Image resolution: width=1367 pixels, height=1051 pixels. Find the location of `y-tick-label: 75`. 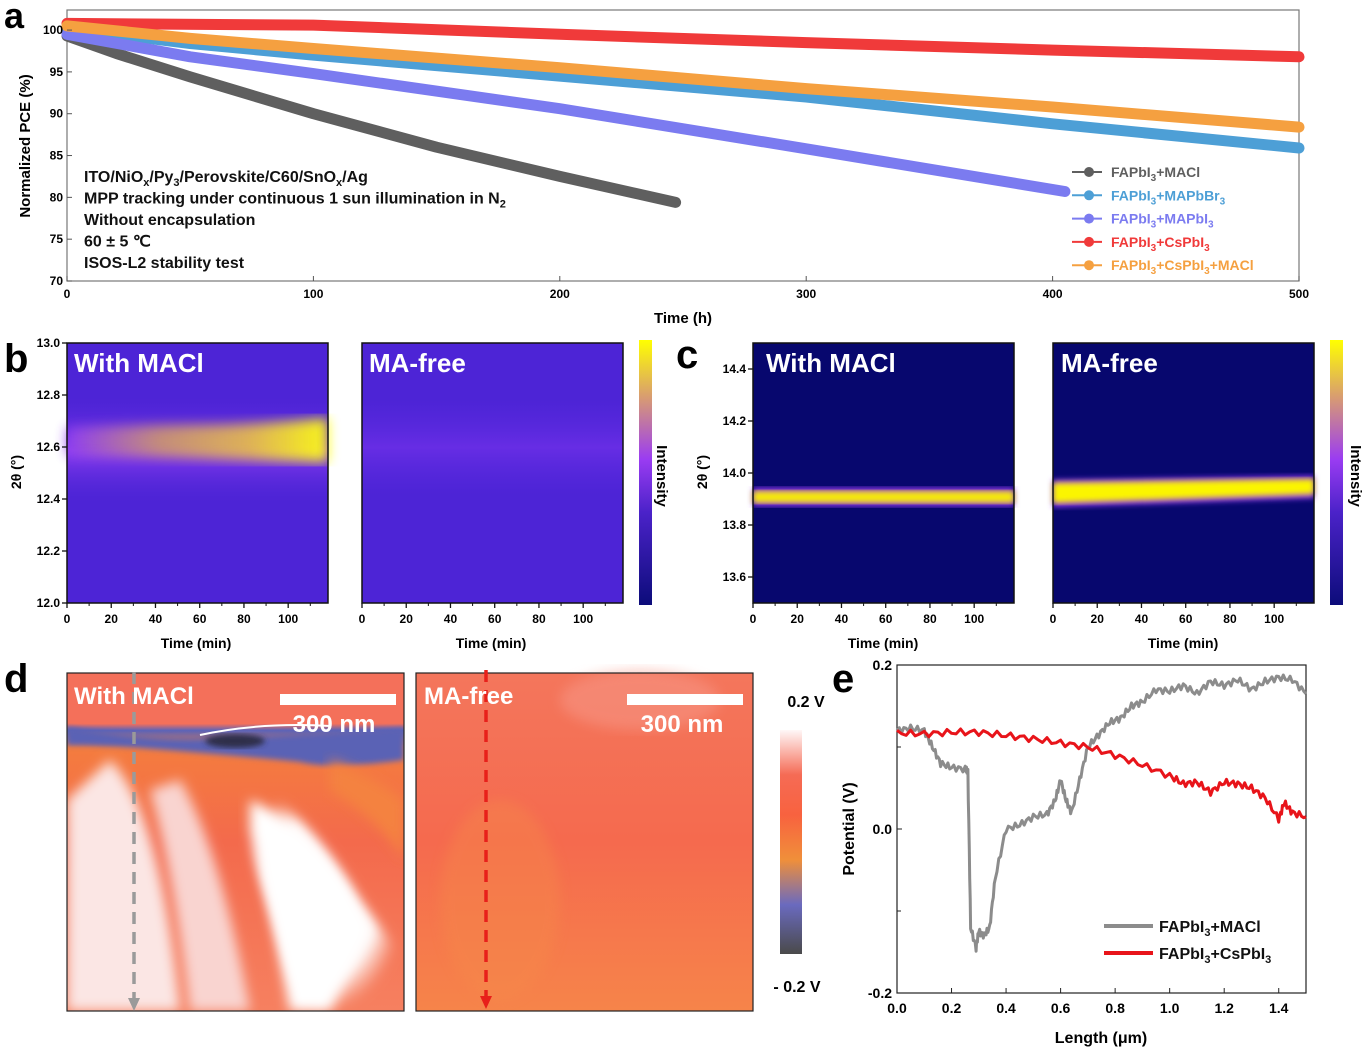

y-tick-label: 75 is located at coordinates (57, 239).